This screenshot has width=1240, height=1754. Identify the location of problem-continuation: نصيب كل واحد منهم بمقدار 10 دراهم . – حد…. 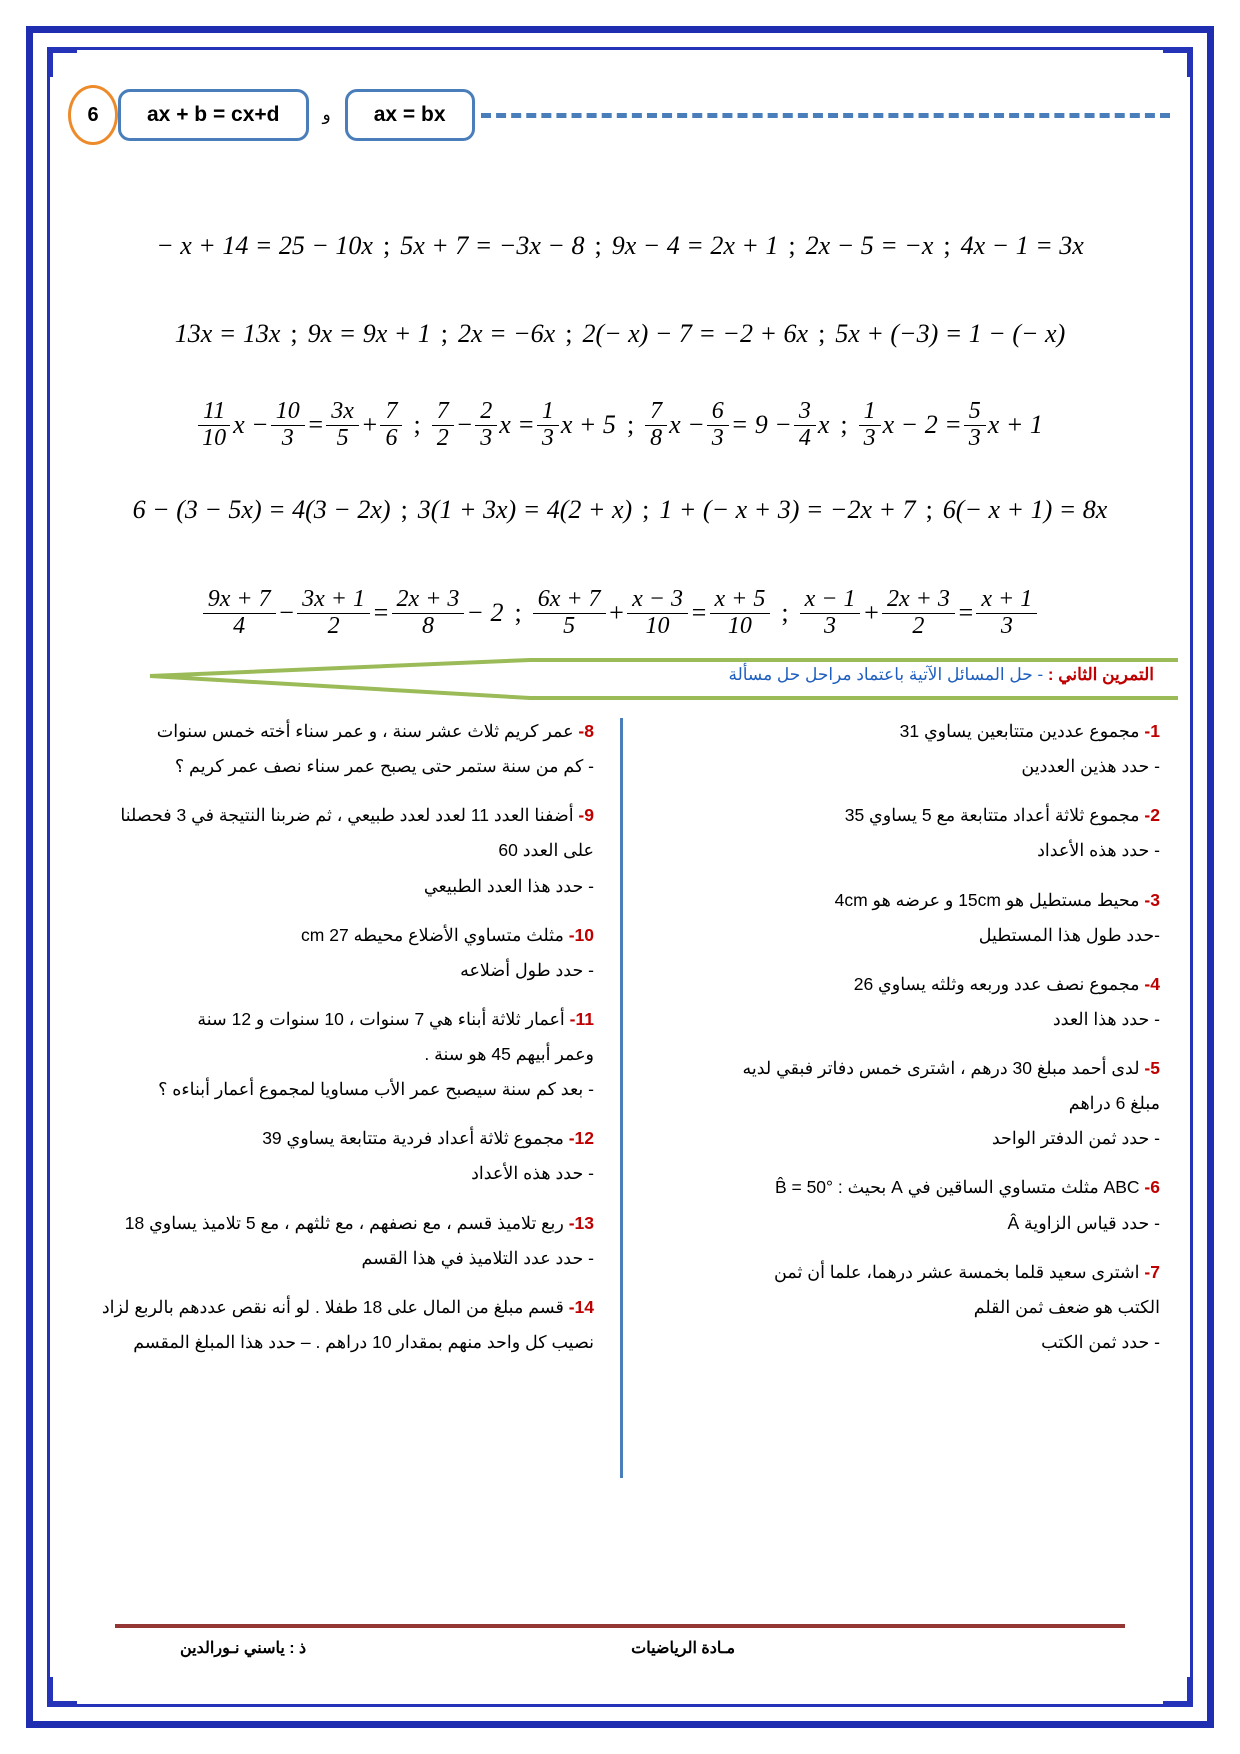
(363, 1341).